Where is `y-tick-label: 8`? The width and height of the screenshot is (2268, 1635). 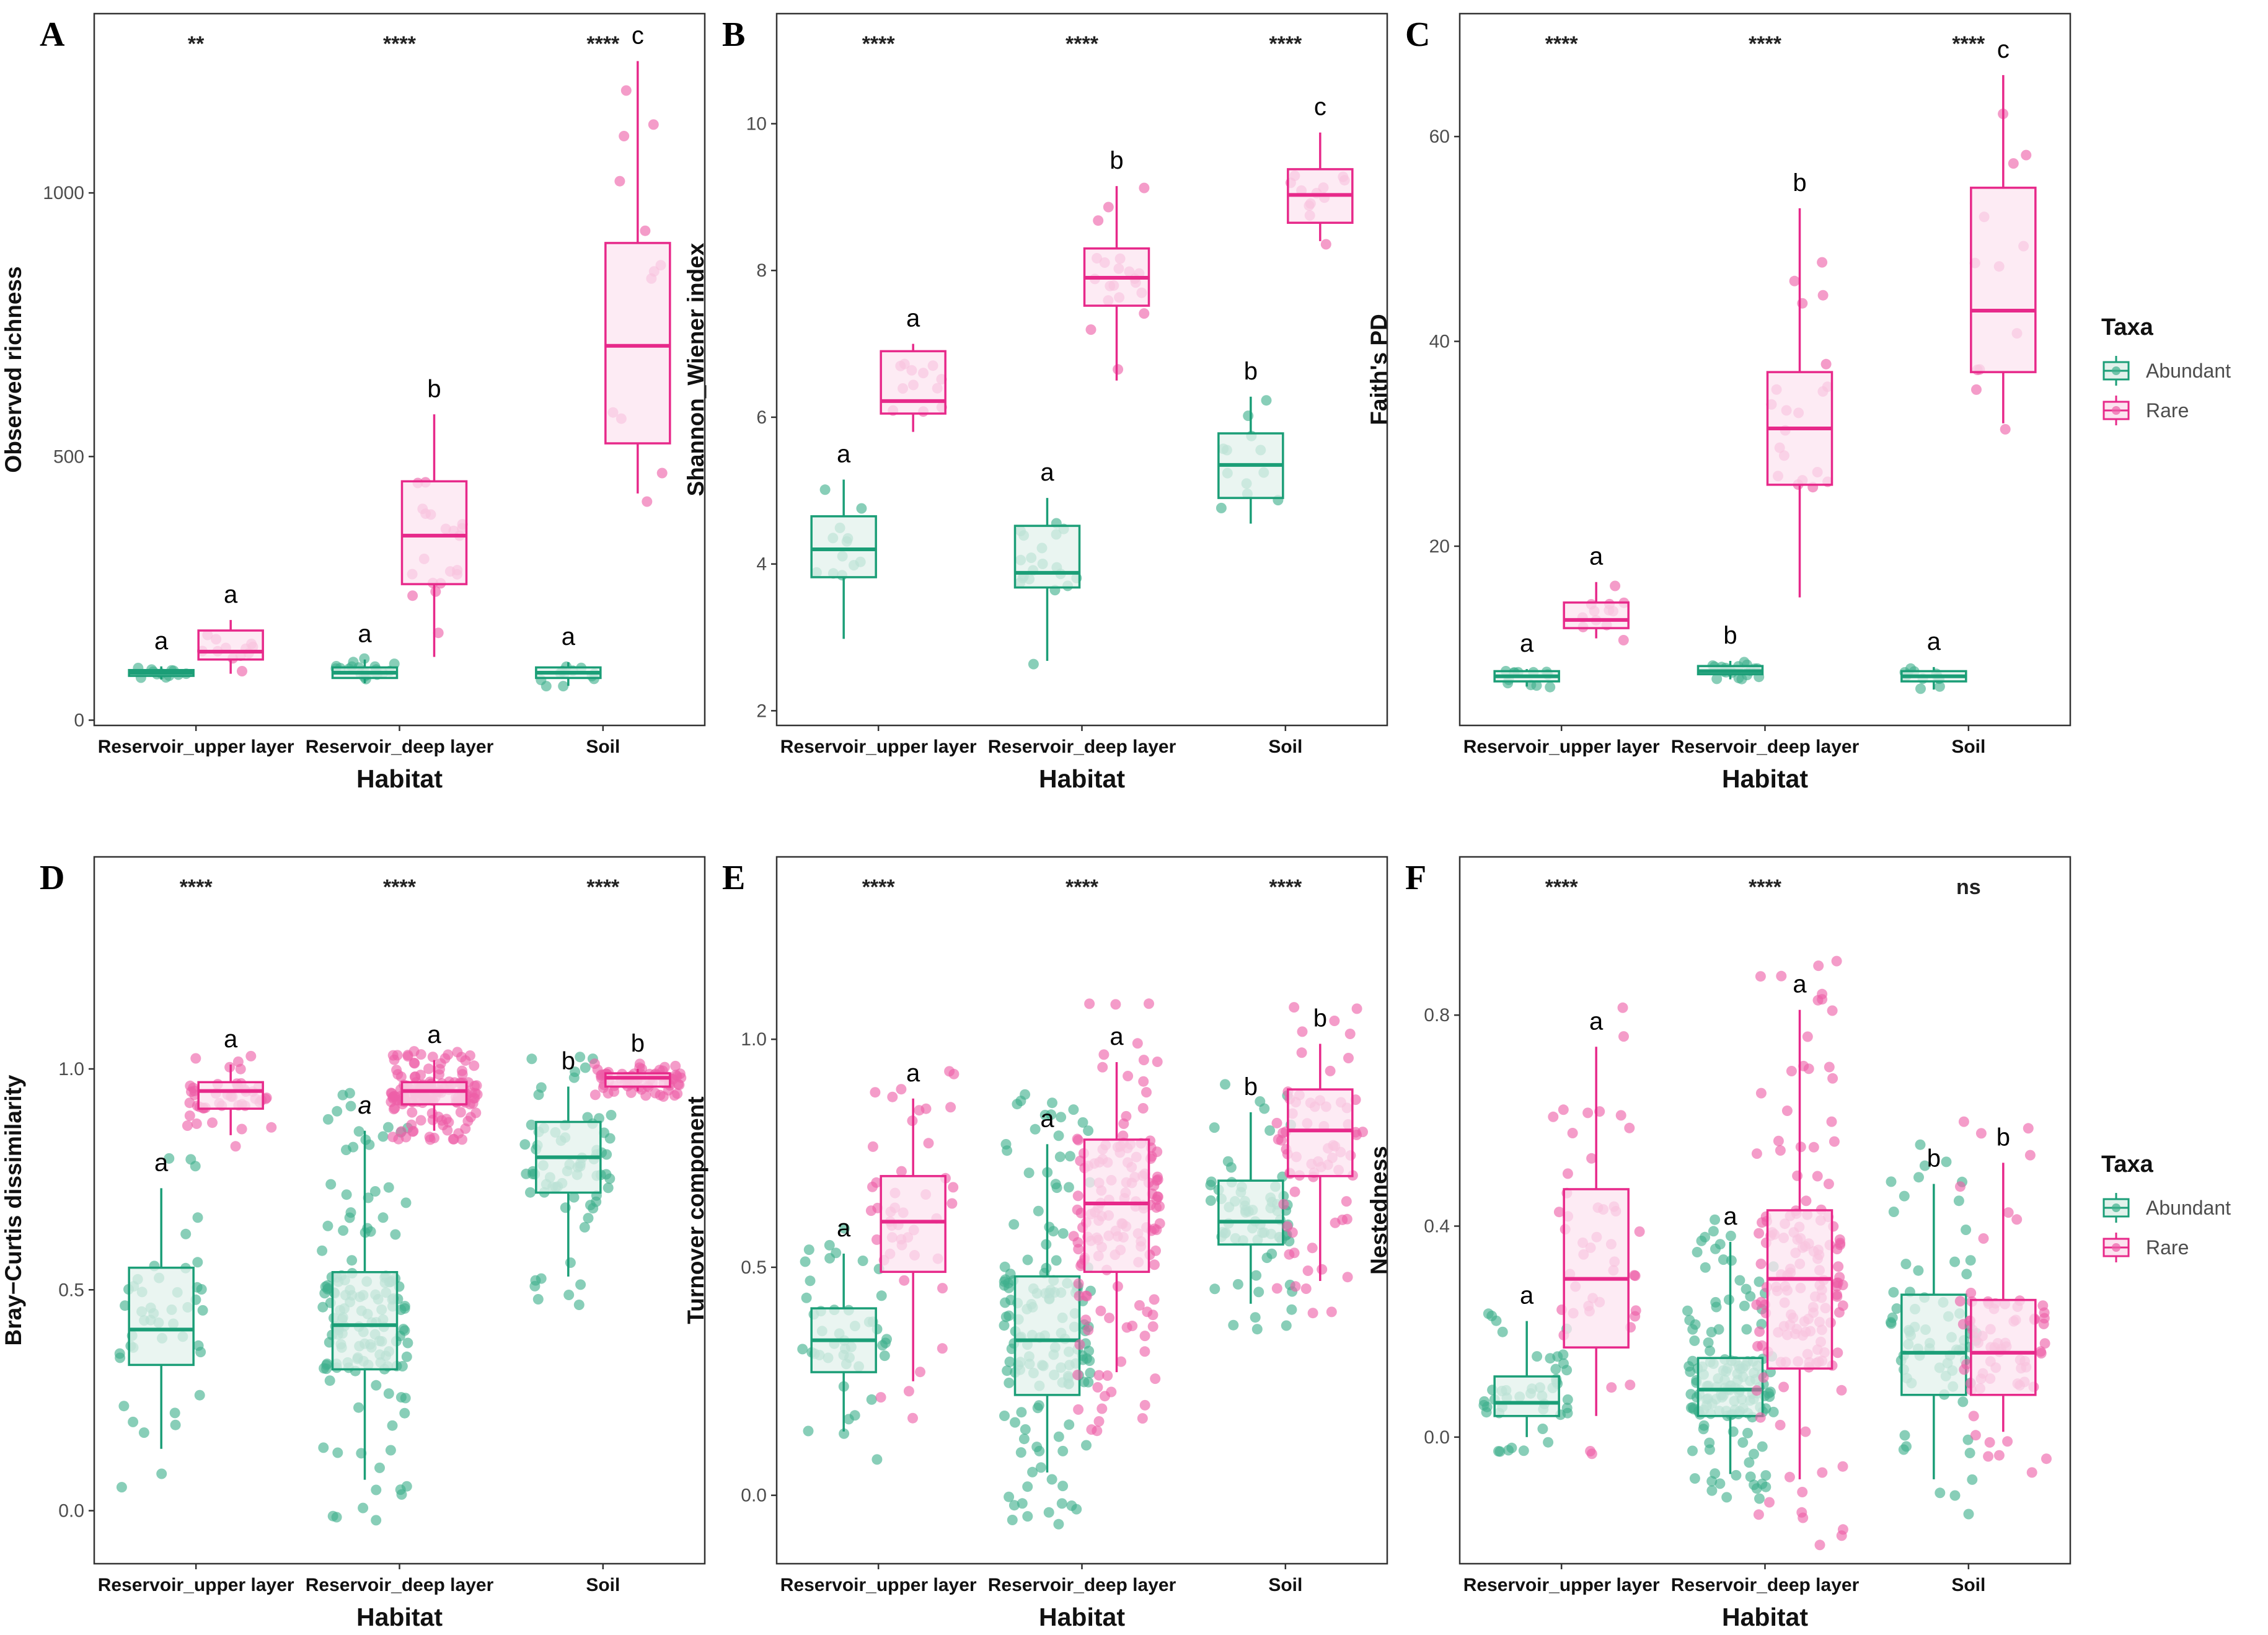 y-tick-label: 8 is located at coordinates (761, 270).